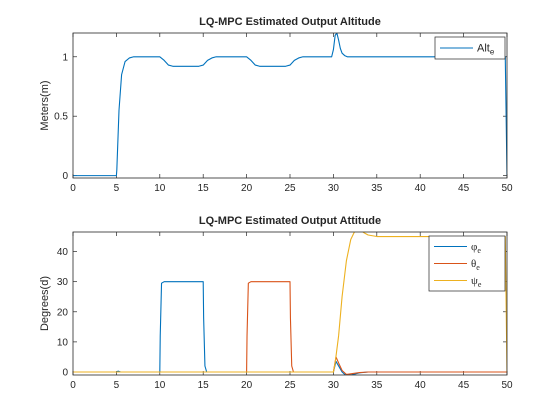 This screenshot has width=560, height=420. Describe the element at coordinates (63, 252) in the screenshot. I see `y-tick-label: 40` at that location.